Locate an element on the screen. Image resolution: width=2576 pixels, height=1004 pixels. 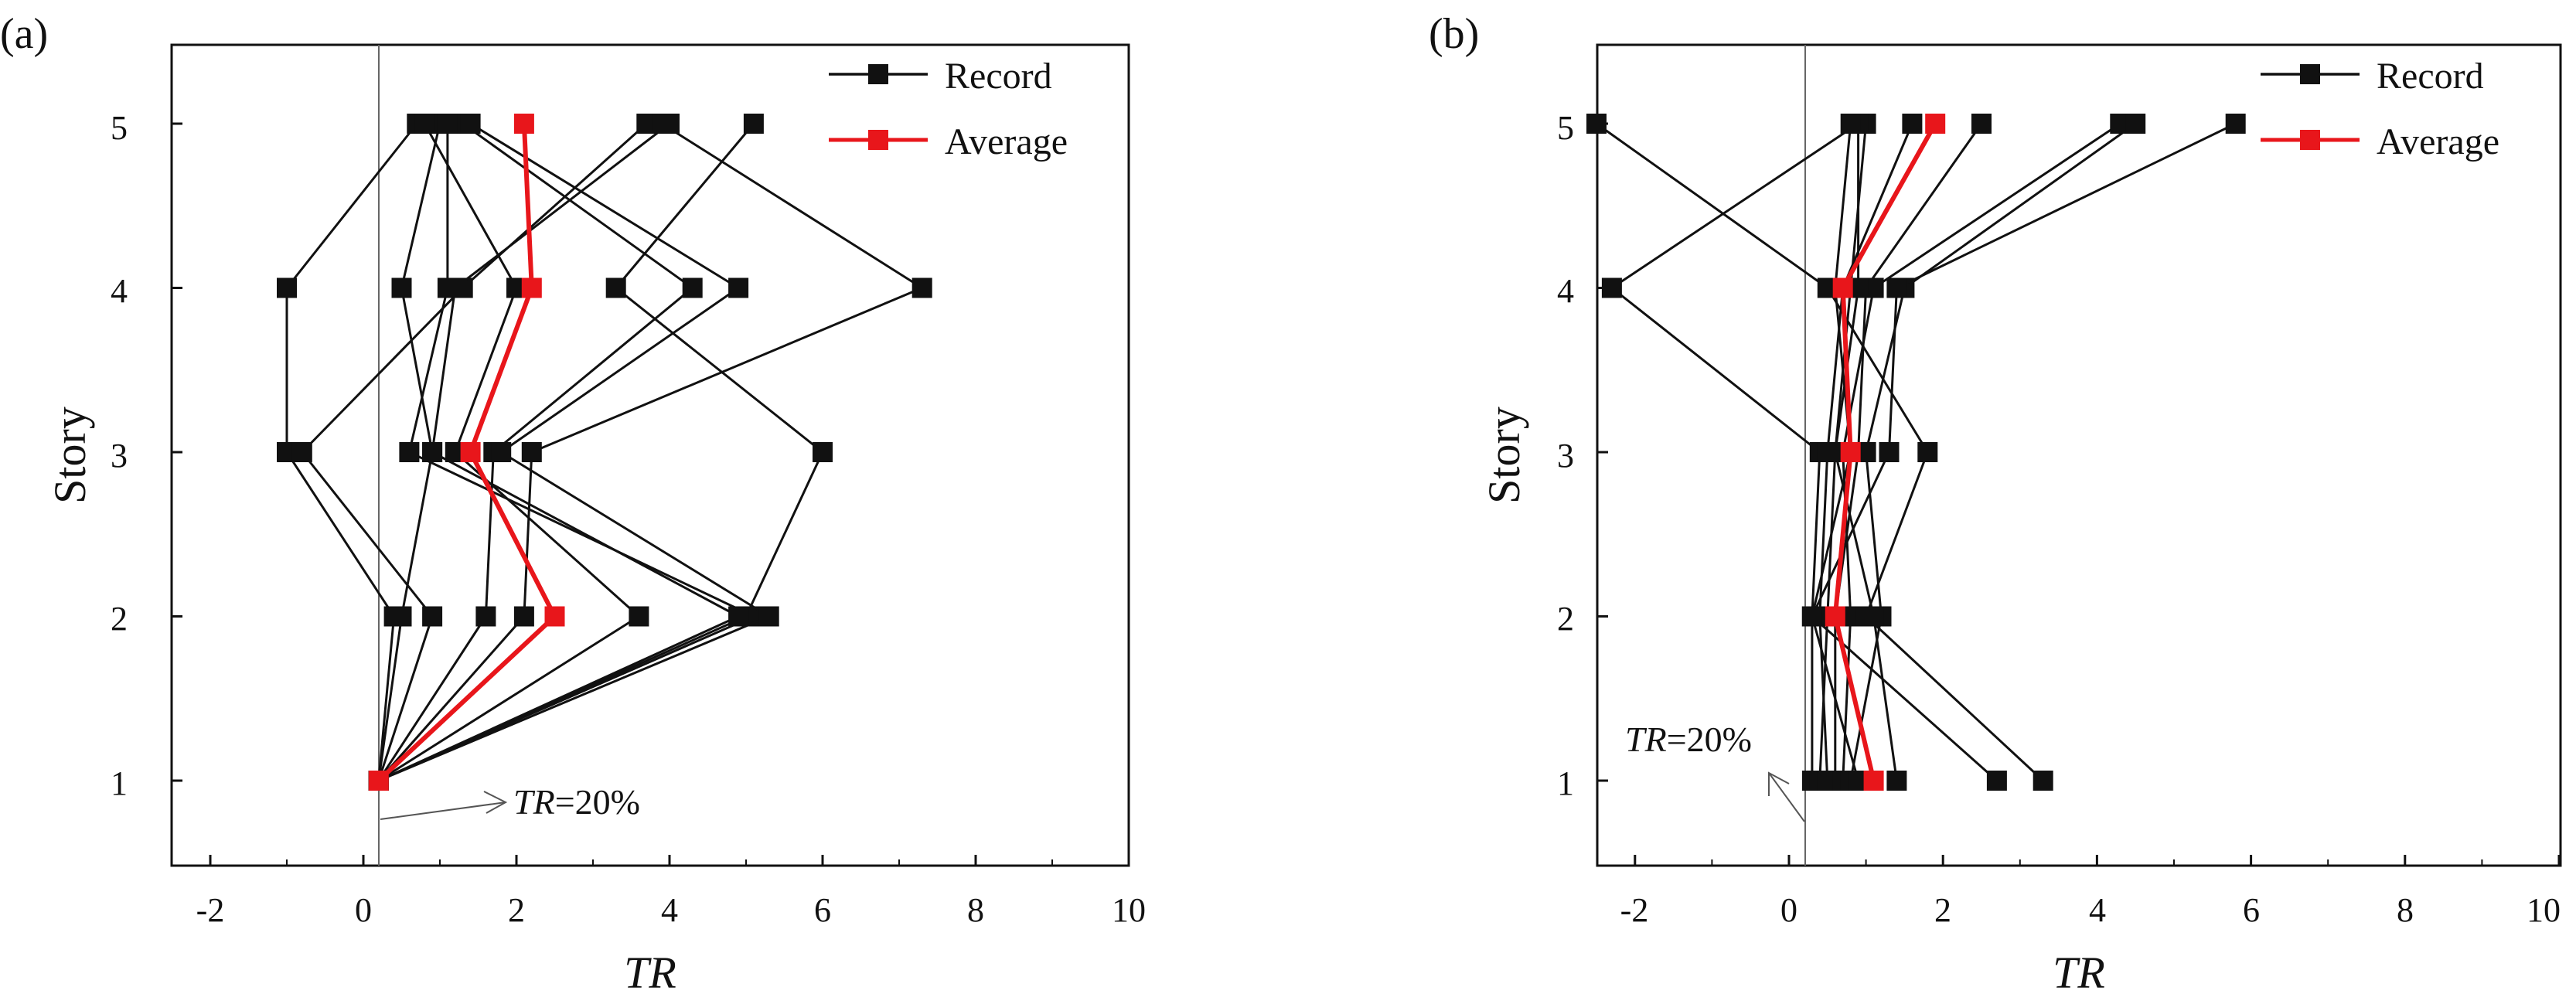
panel-b-x-axis-label: TR is located at coordinates (2079, 973).